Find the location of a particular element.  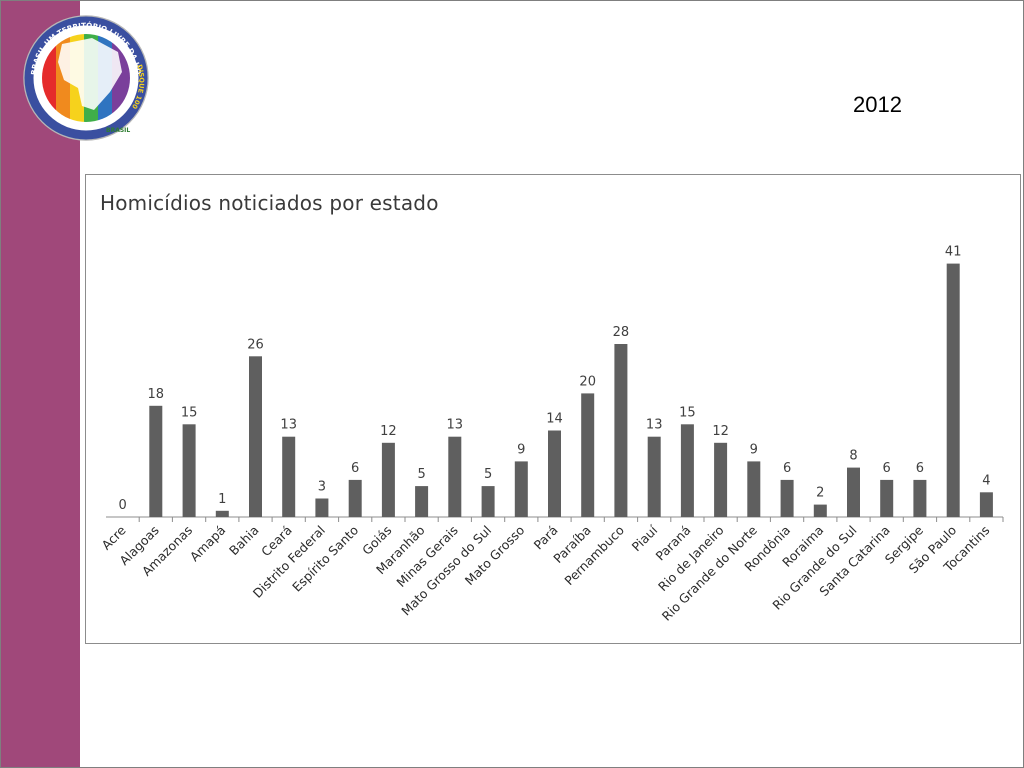

data-label: 1 is located at coordinates (222, 499).